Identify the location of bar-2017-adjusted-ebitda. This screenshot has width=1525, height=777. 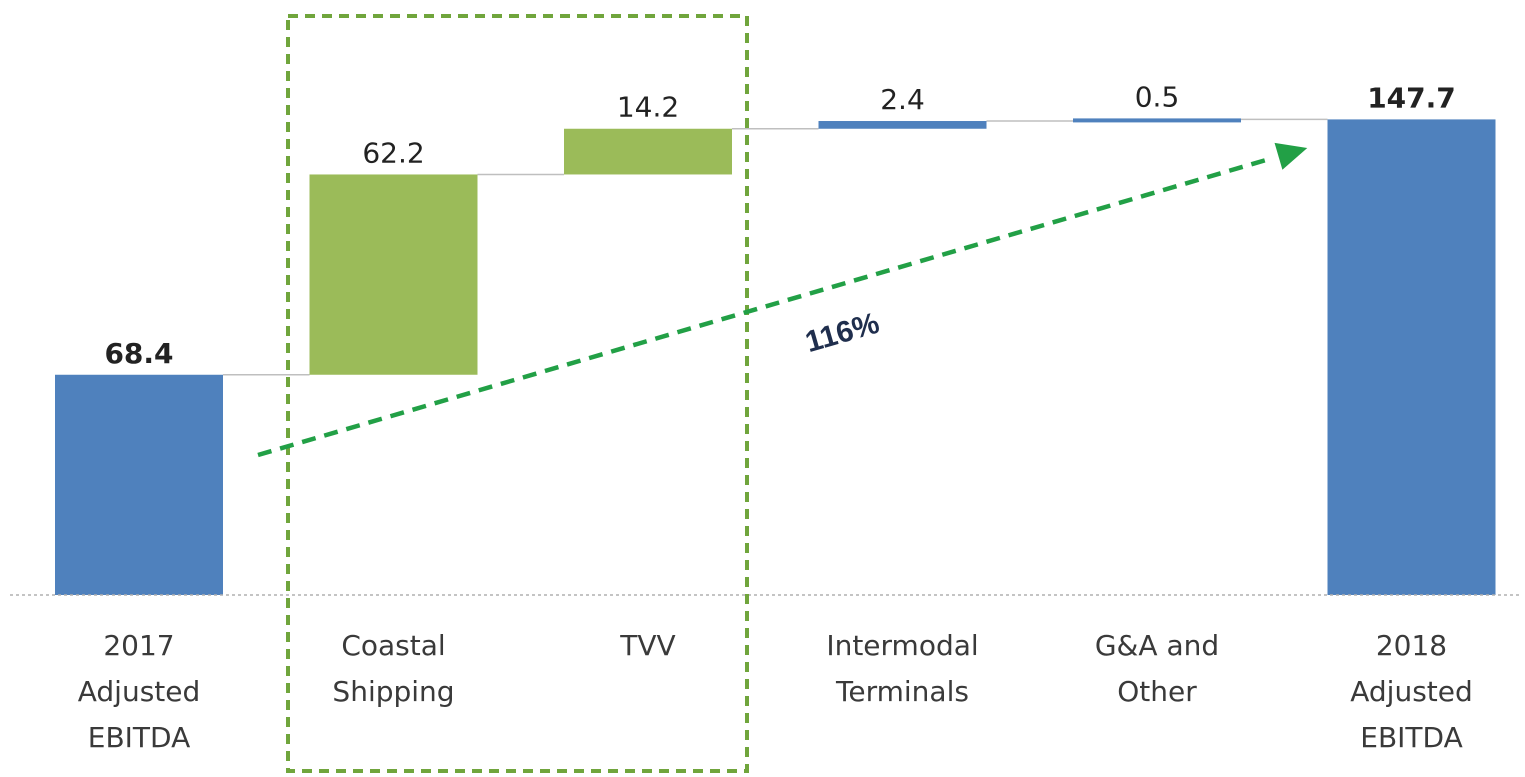
(139, 484).